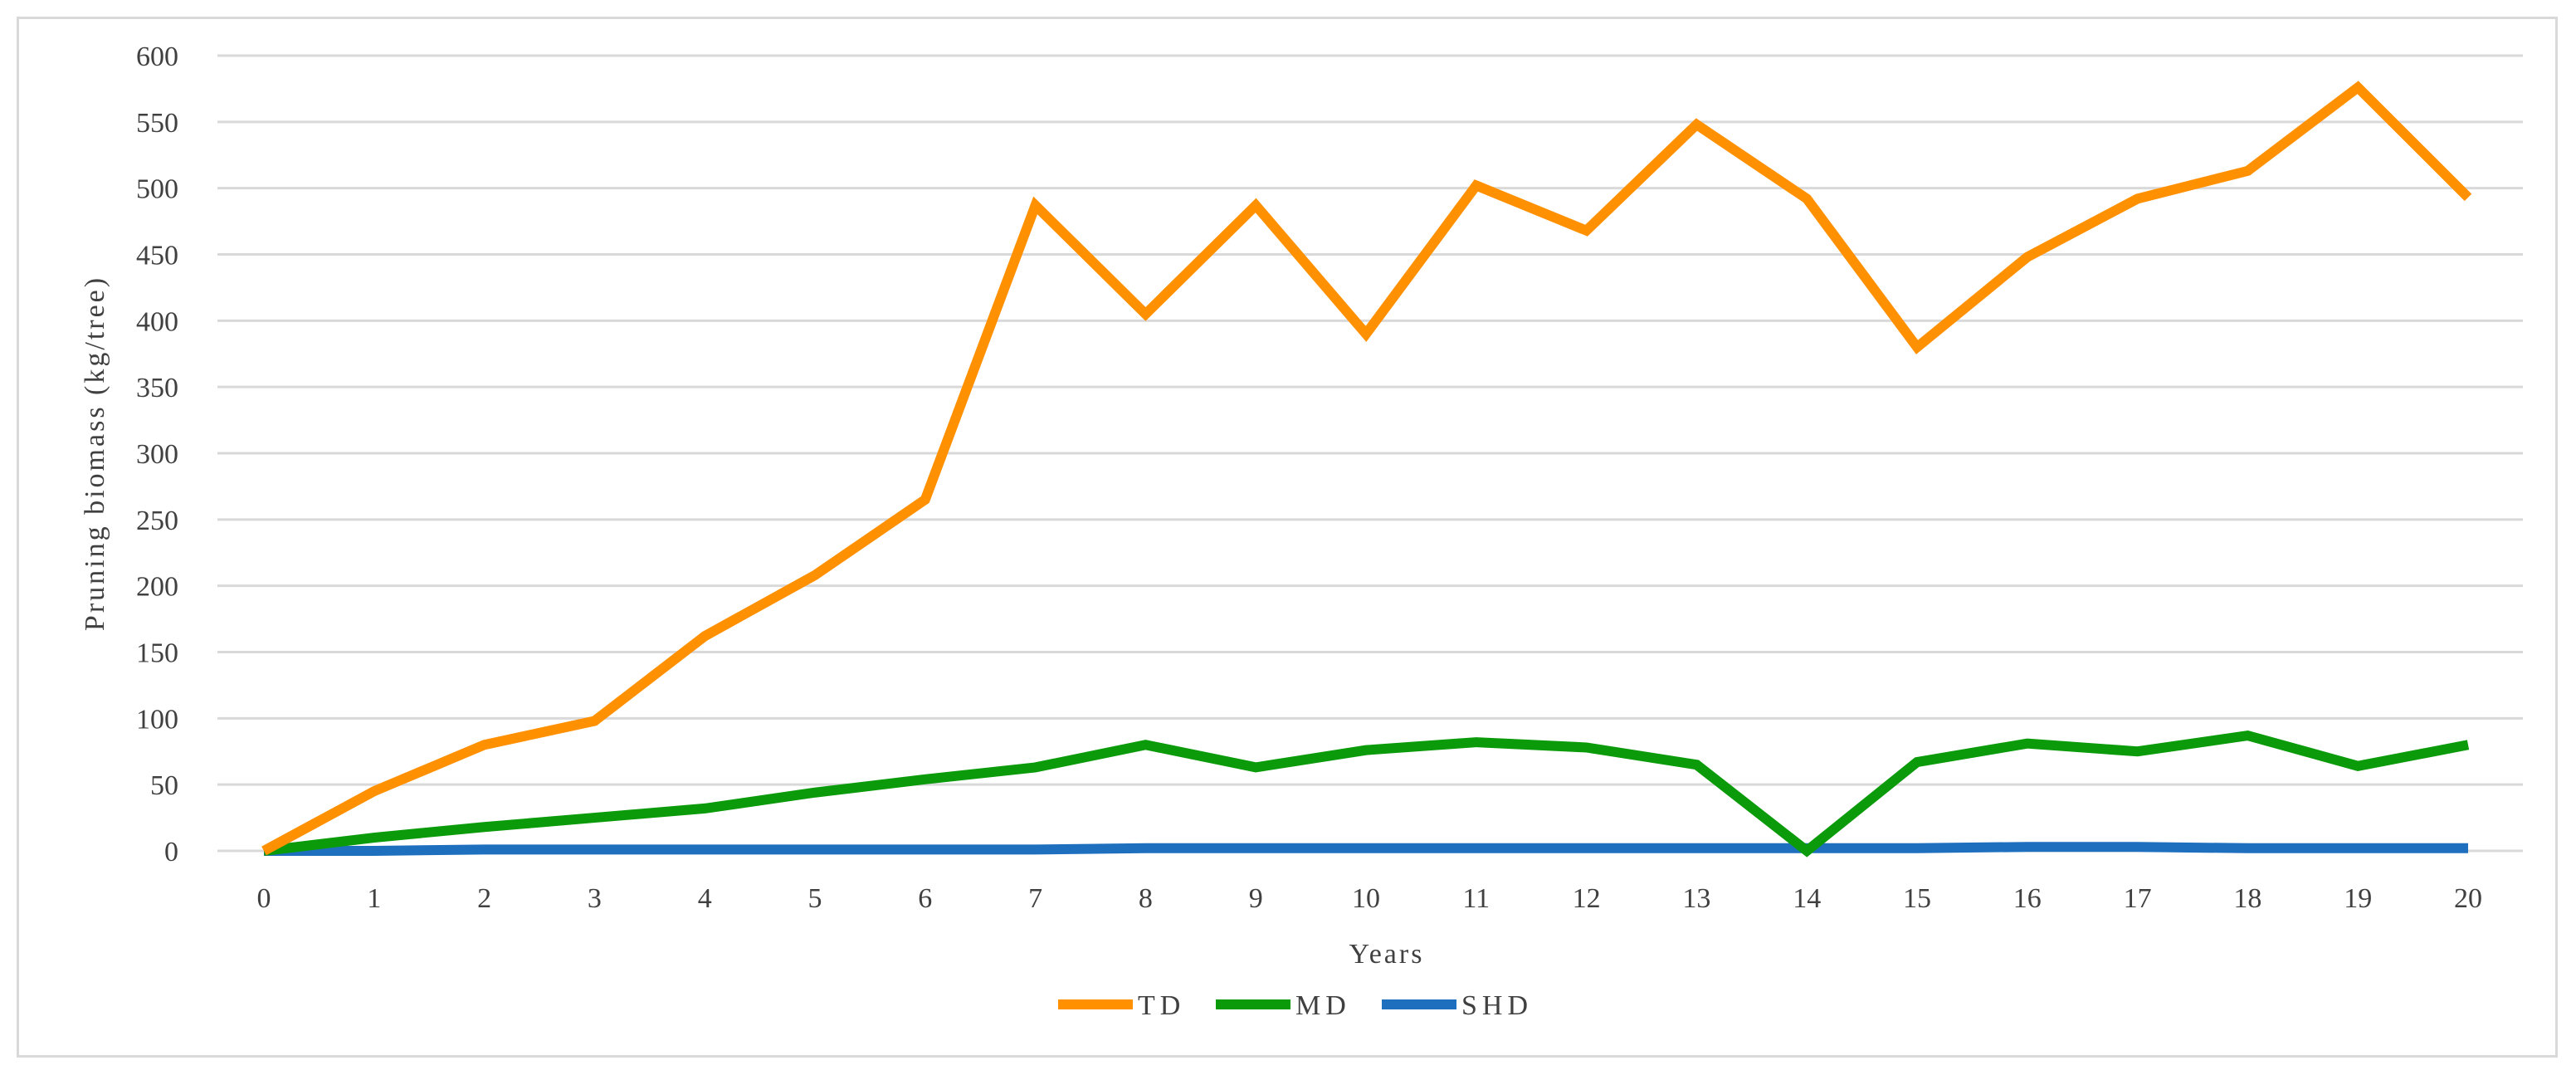 The width and height of the screenshot is (2576, 1075). Describe the element at coordinates (157, 57) in the screenshot. I see `y-tick-label: 600` at that location.